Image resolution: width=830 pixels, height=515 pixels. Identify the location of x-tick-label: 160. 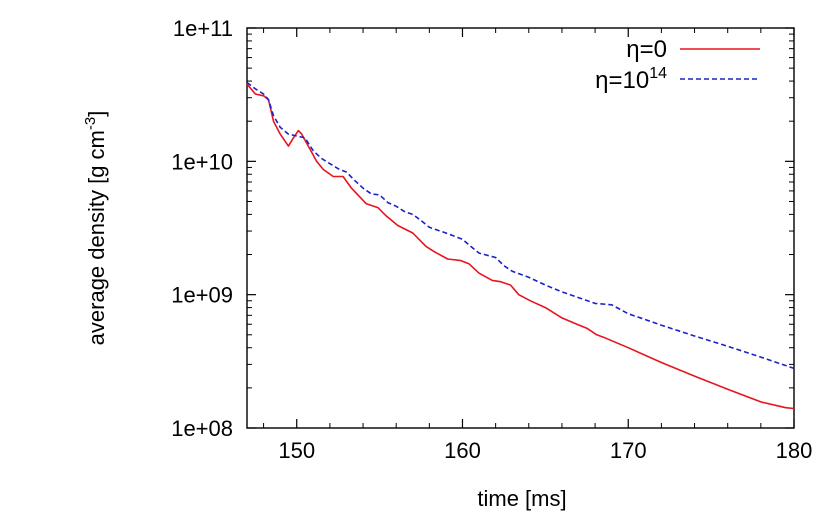
(462, 450).